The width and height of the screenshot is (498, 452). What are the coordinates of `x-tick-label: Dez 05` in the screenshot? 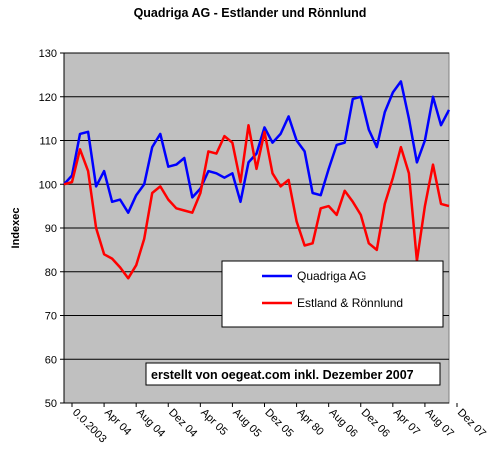 It's located at (278, 423).